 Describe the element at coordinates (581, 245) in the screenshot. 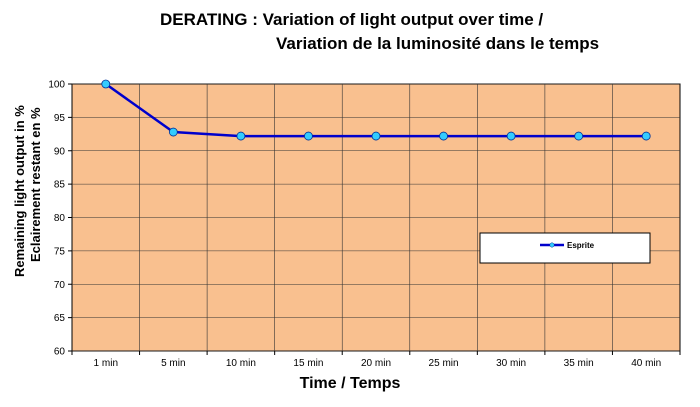

I see `legend-label: Esprite` at that location.